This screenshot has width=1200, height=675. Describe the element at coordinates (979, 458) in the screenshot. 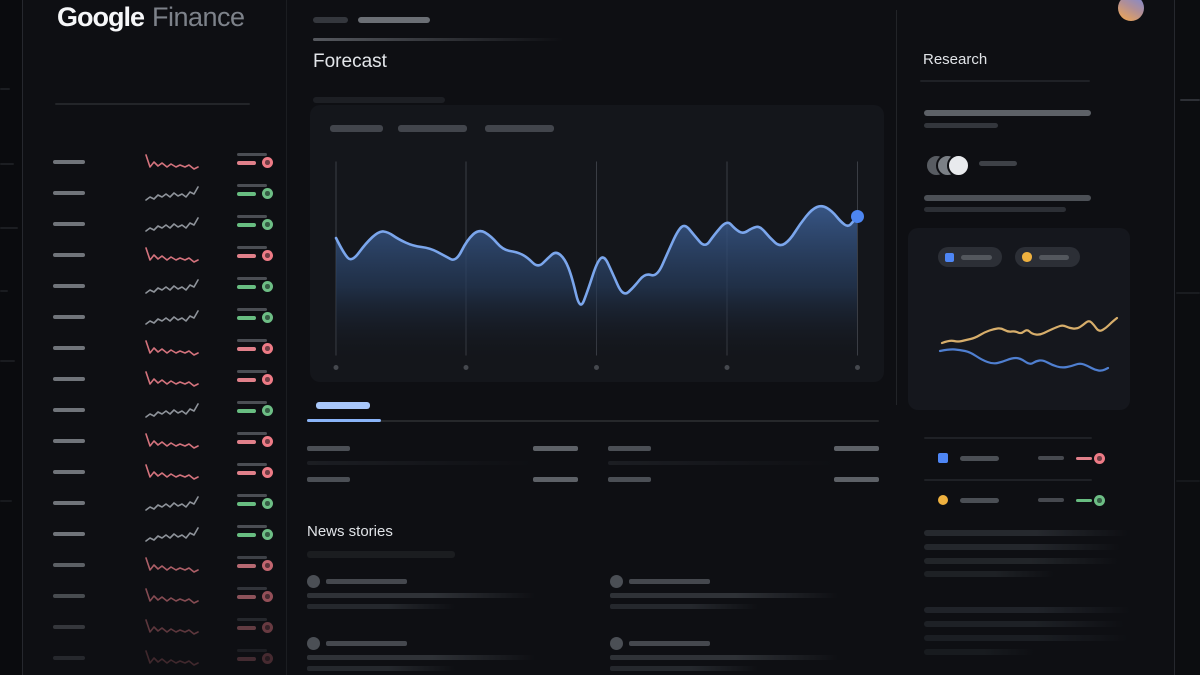

I see `legend-label-placeholder` at that location.